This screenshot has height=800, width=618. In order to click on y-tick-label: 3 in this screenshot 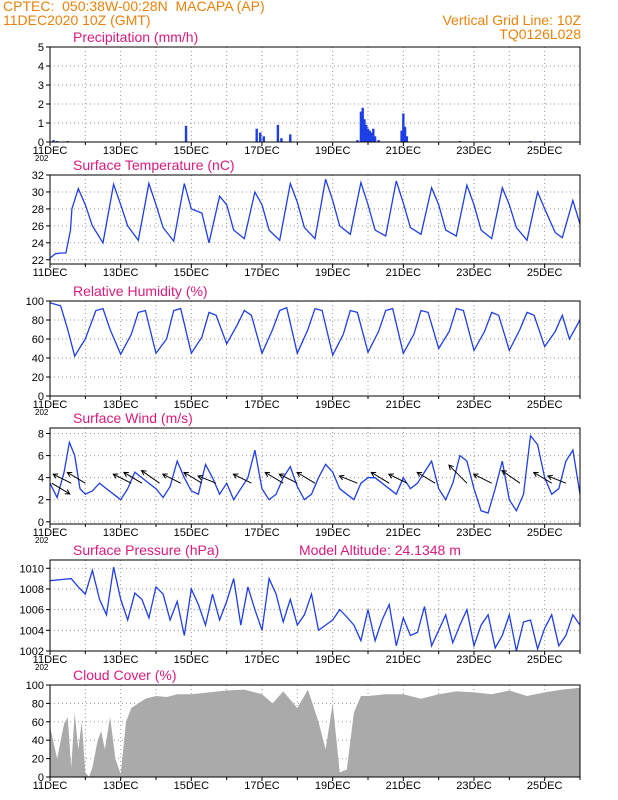, I will do `click(41, 86)`.